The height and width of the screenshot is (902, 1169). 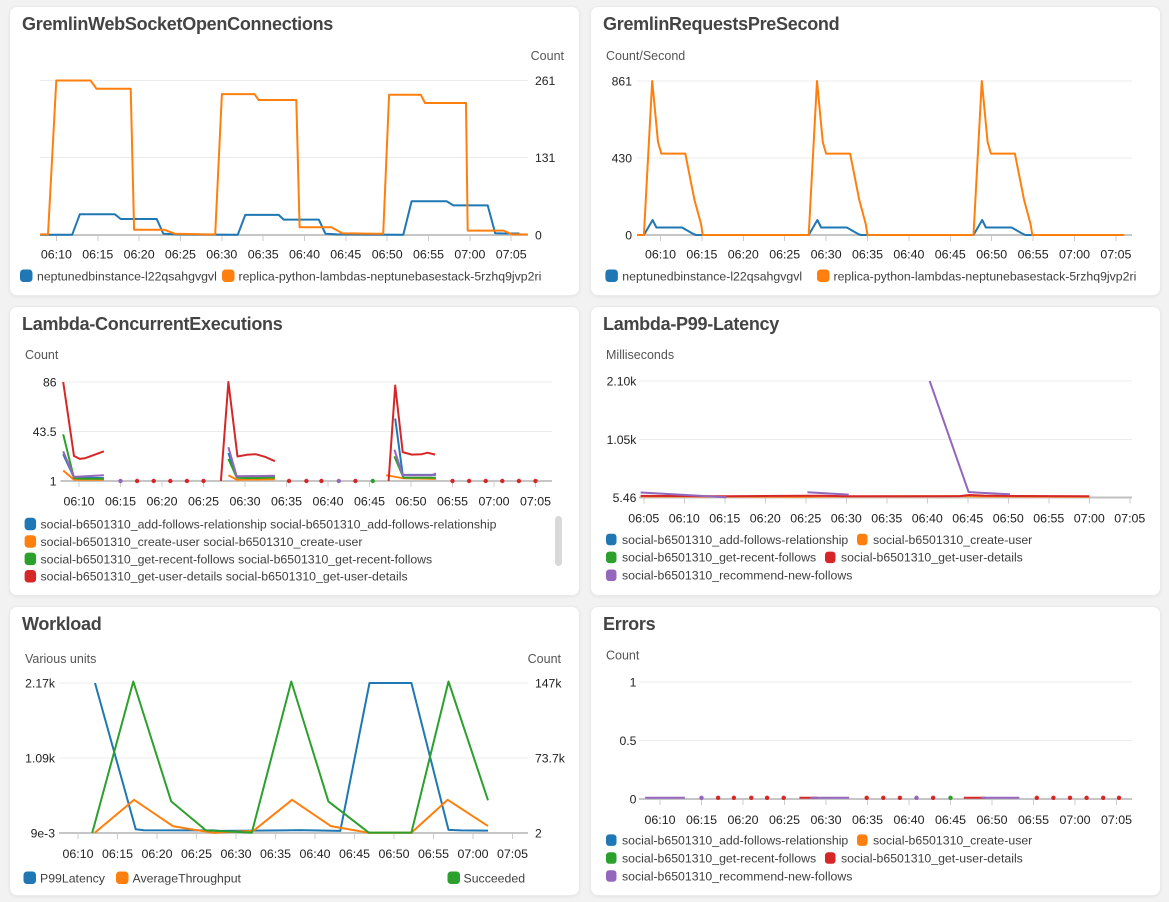 I want to click on svg-text: P99Latency, so click(x=73, y=879).